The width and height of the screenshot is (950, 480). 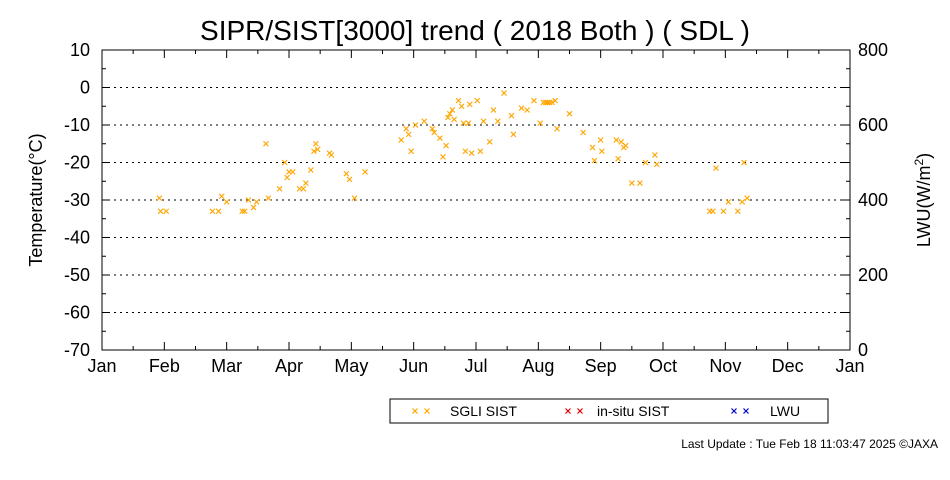 I want to click on x-tick-label: Nov, so click(x=725, y=366).